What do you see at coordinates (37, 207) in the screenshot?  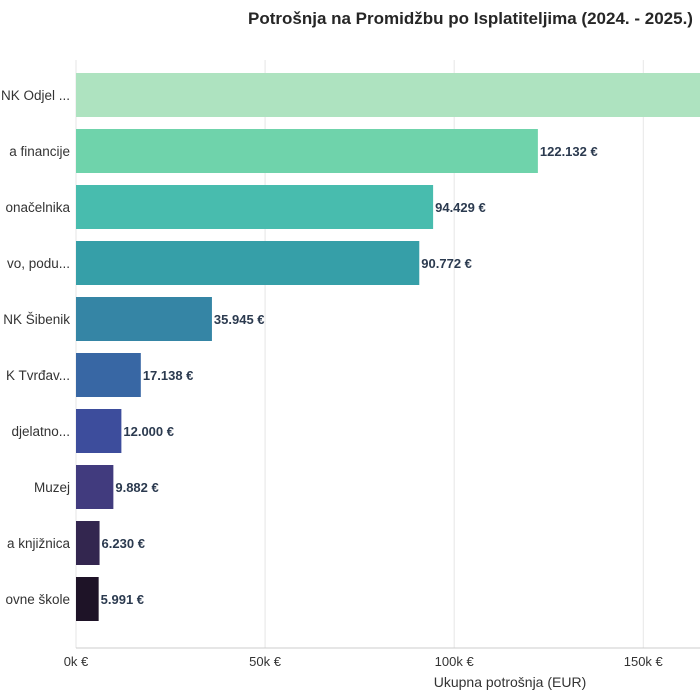 I see `category-label: onačelnika` at bounding box center [37, 207].